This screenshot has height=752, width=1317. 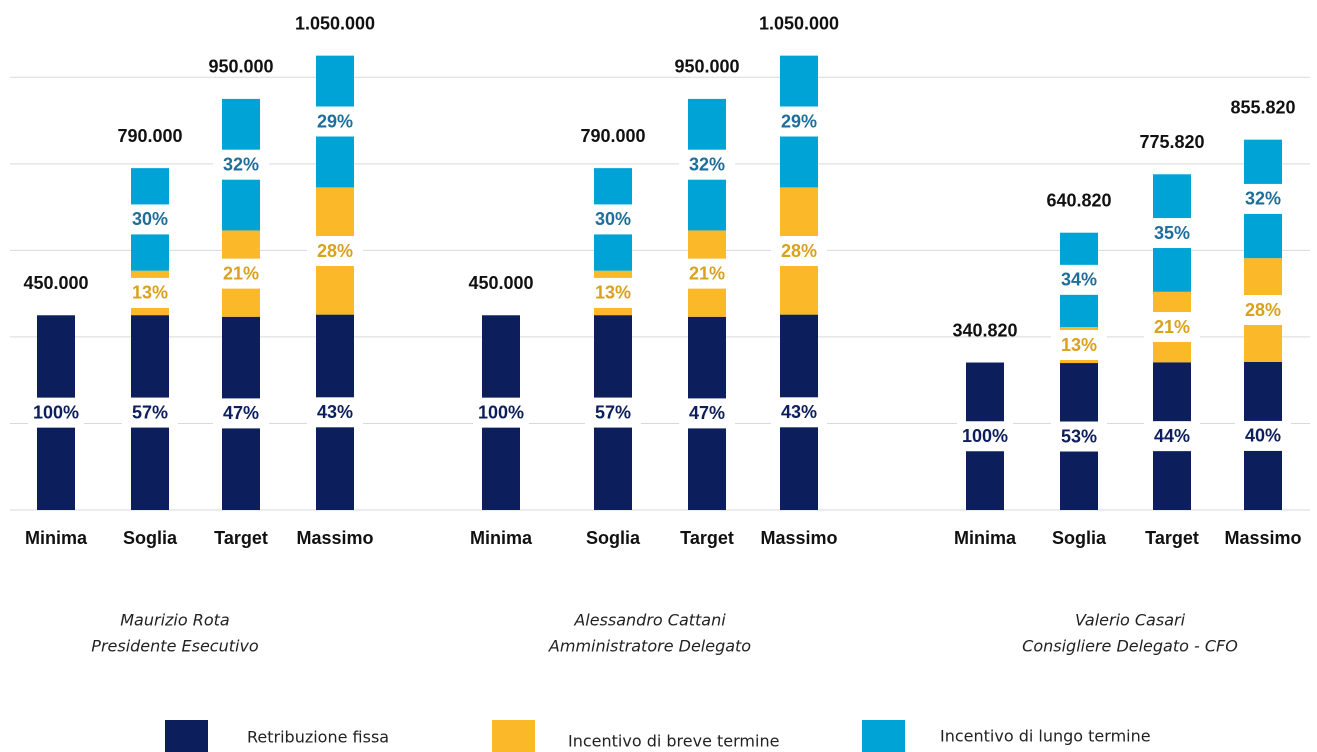 What do you see at coordinates (1045, 736) in the screenshot?
I see `legend-label: Incentivo di lungo termine` at bounding box center [1045, 736].